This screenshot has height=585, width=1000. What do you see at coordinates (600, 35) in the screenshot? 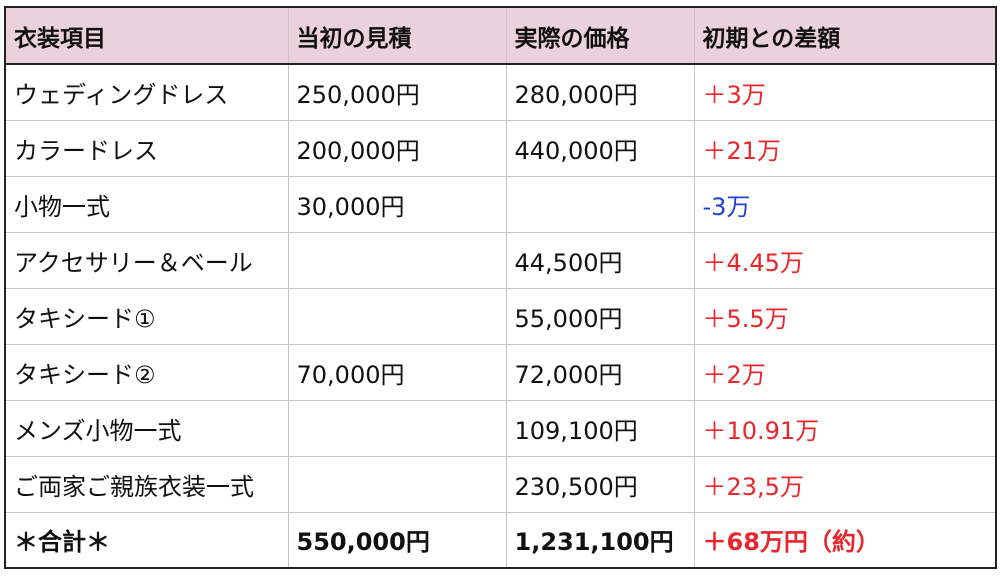
I see `header-actual: 実際の価格` at bounding box center [600, 35].